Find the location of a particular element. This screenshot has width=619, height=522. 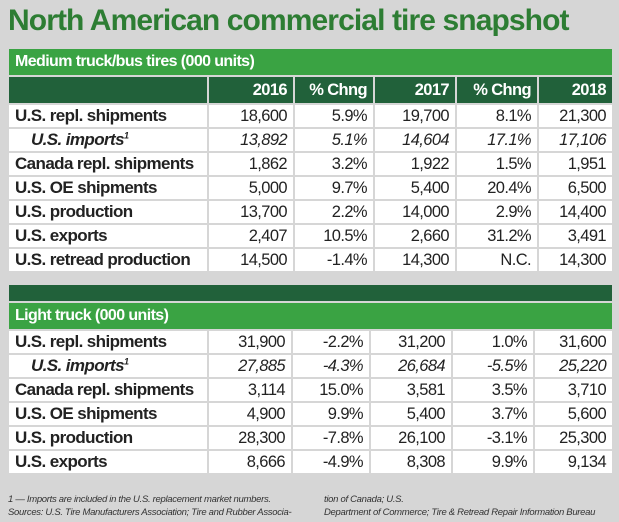

table-cell: 10.5% is located at coordinates (334, 236).